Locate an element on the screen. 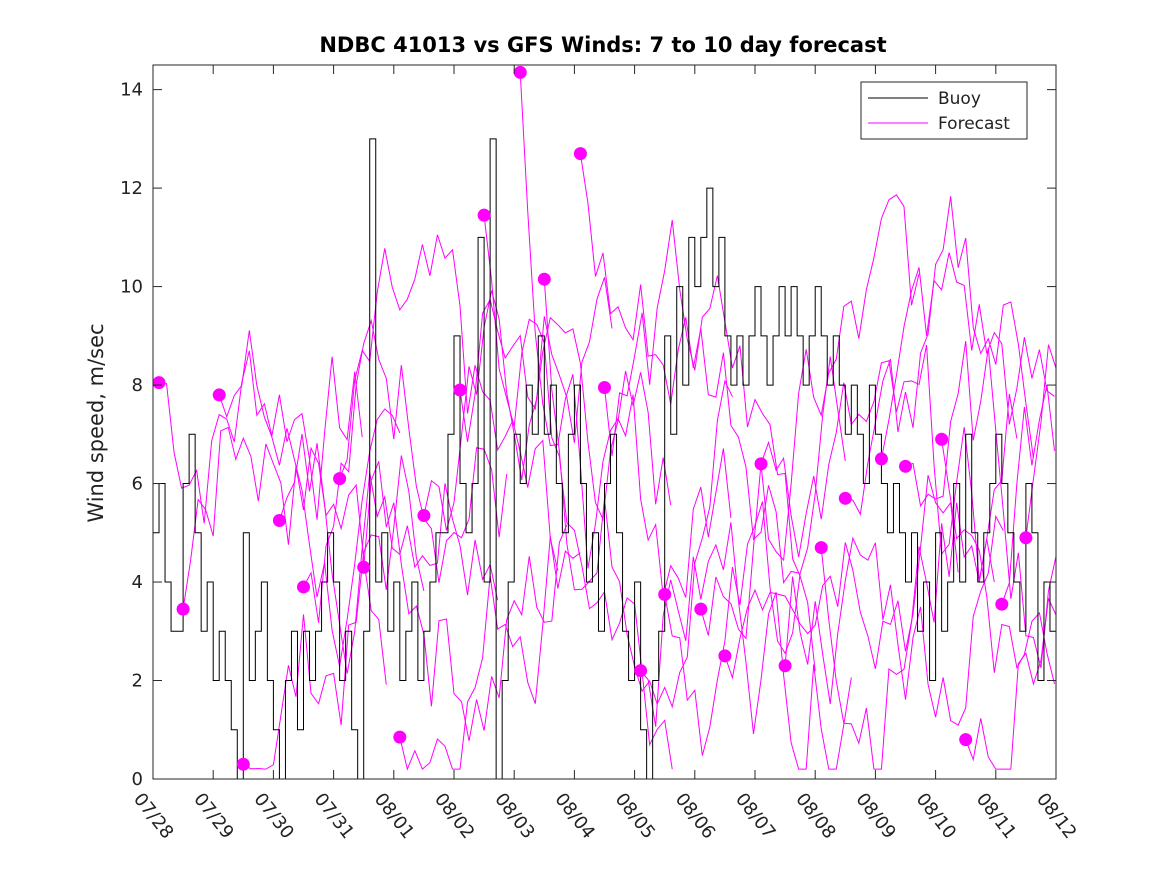  y-tick-label: 12 is located at coordinates (131, 188).